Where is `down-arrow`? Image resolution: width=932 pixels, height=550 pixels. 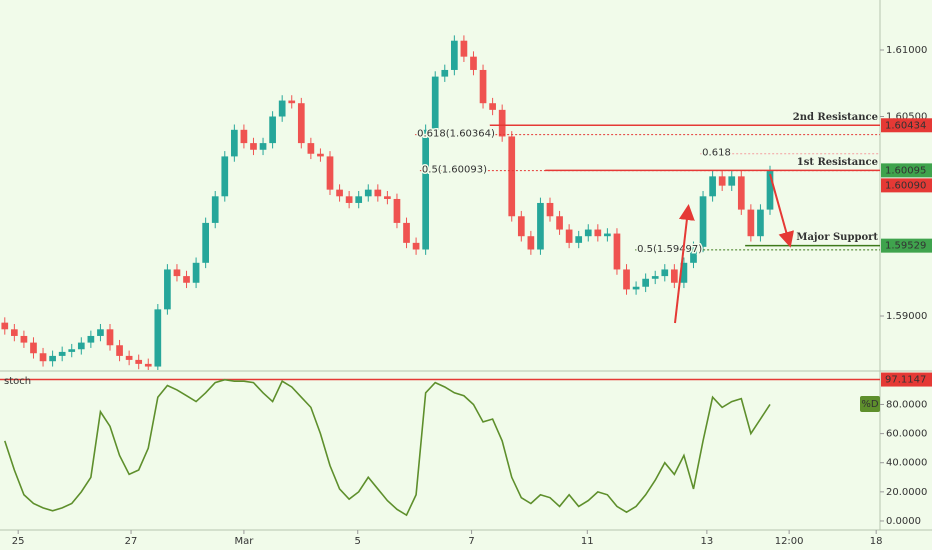 down-arrow is located at coordinates (782, 210).